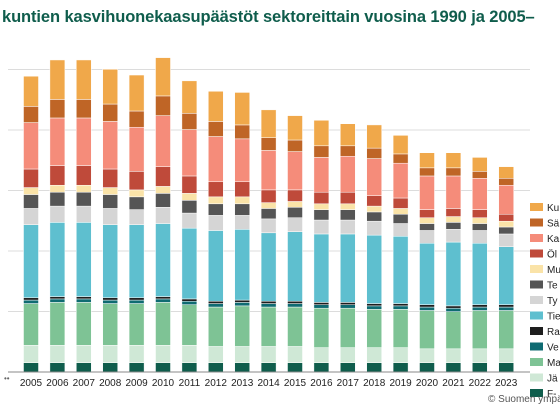 The image size is (560, 413). I want to click on legend-label: Jä, so click(552, 379).